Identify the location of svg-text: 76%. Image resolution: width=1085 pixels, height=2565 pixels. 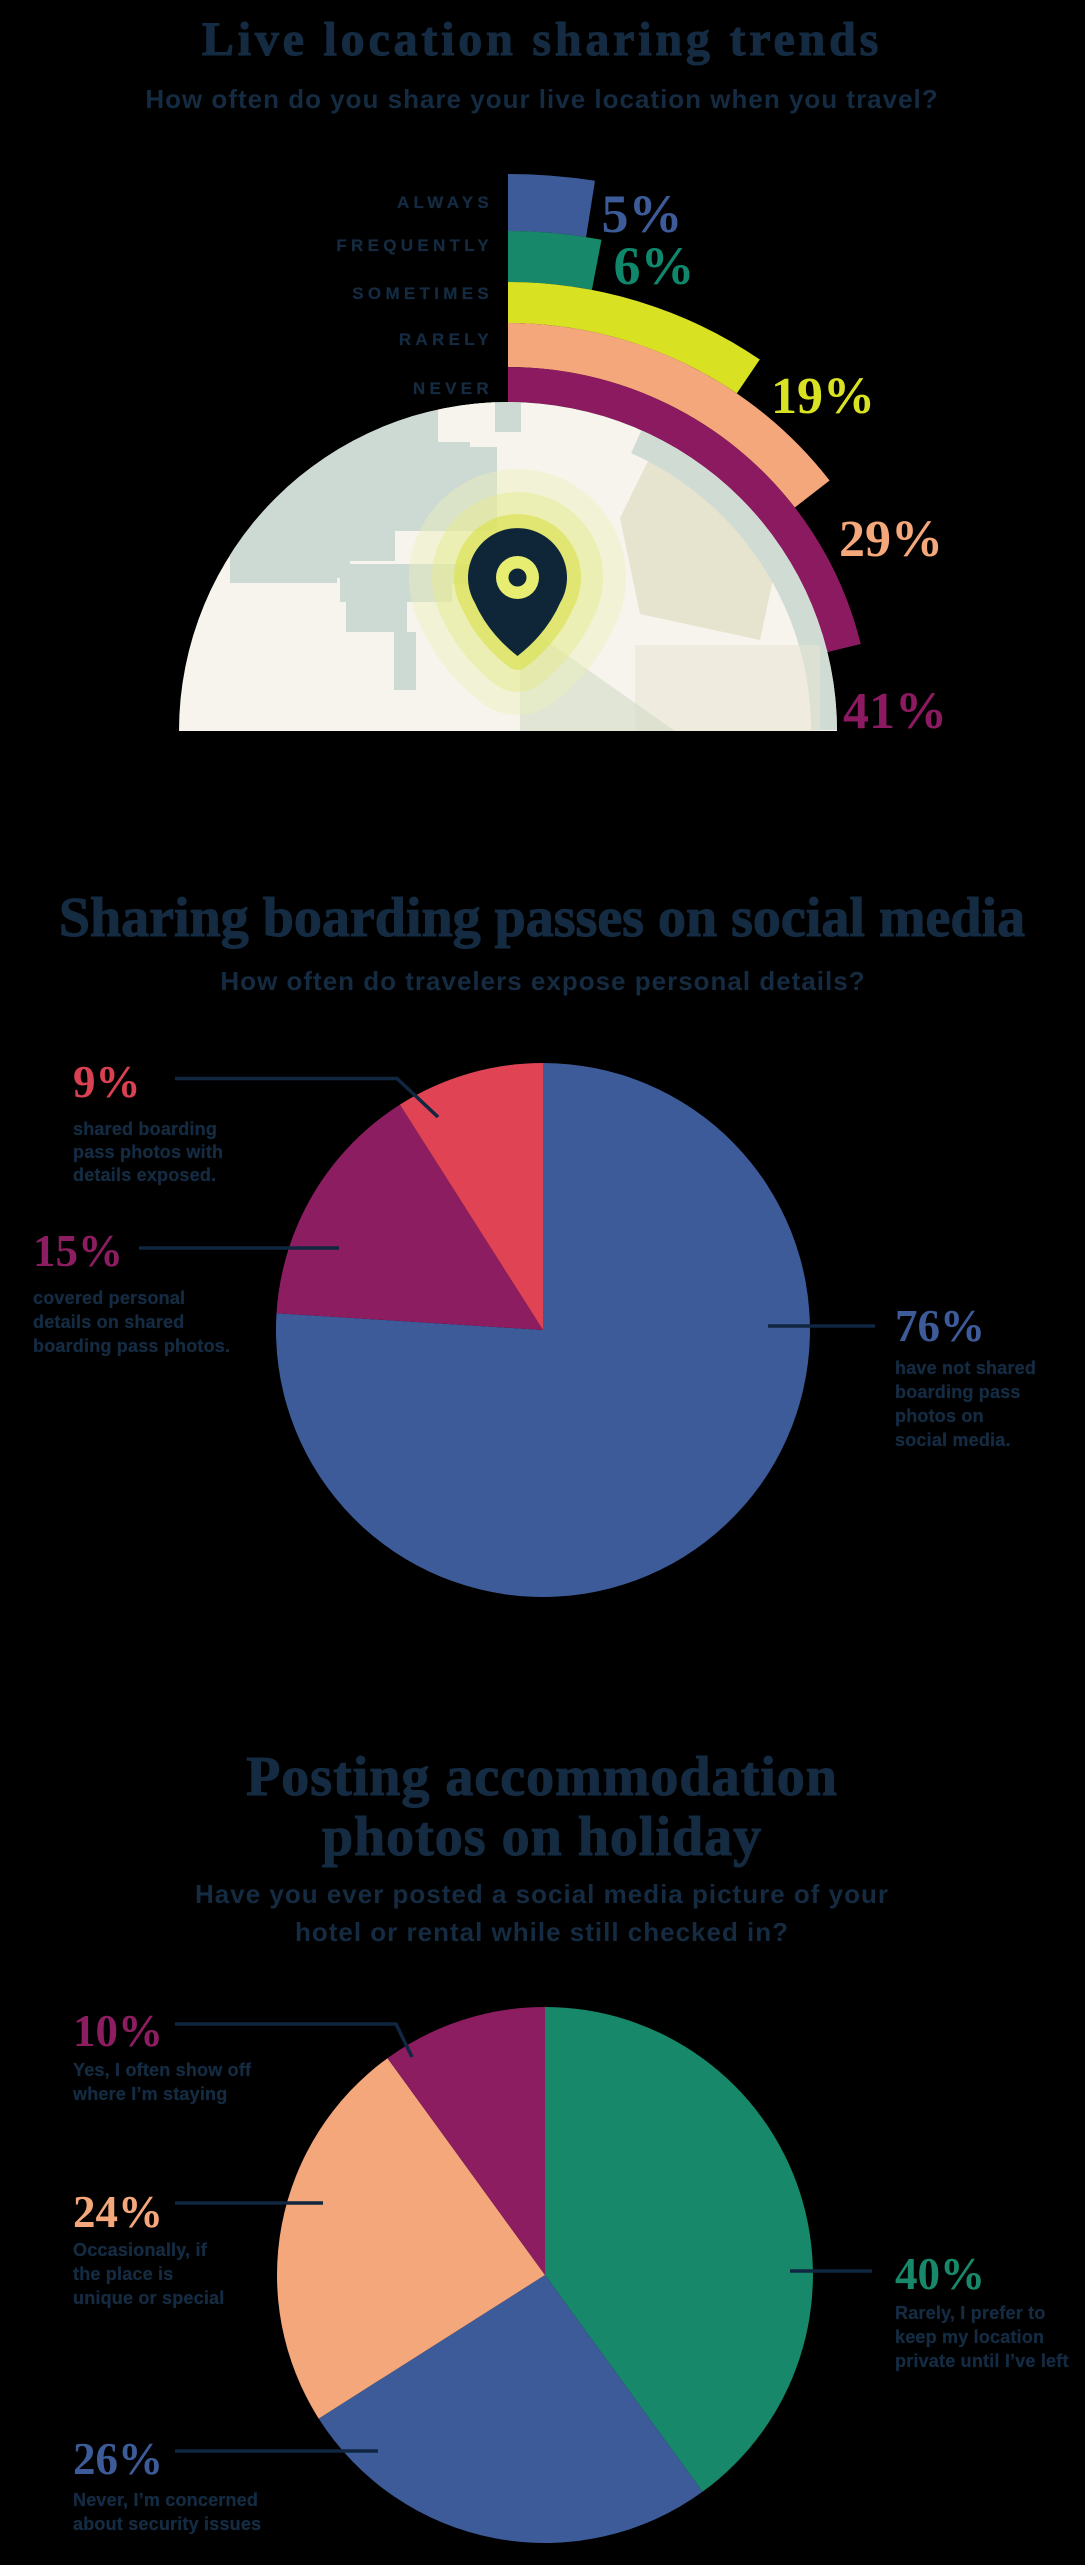
(940, 1326).